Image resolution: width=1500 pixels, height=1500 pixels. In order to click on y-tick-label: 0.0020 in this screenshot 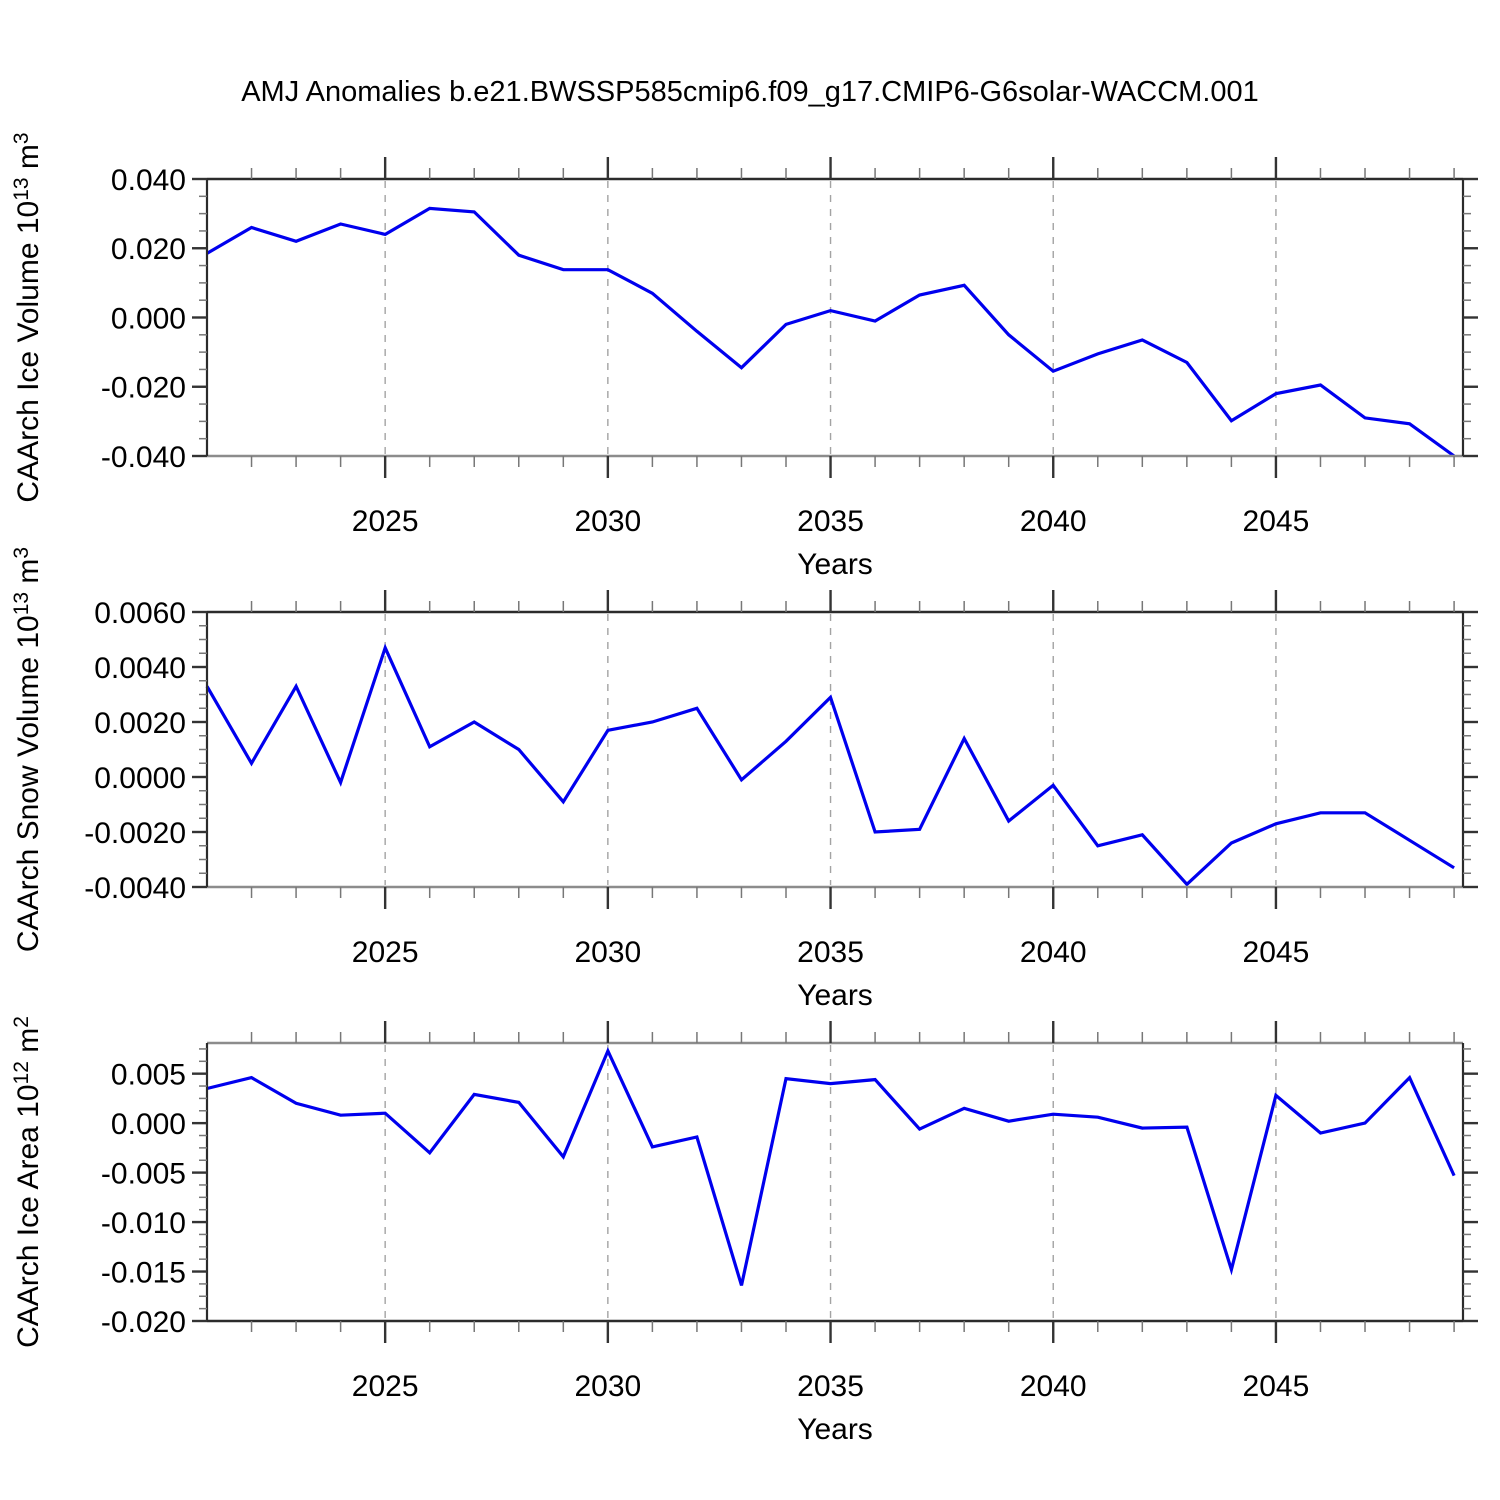, I will do `click(140, 723)`.